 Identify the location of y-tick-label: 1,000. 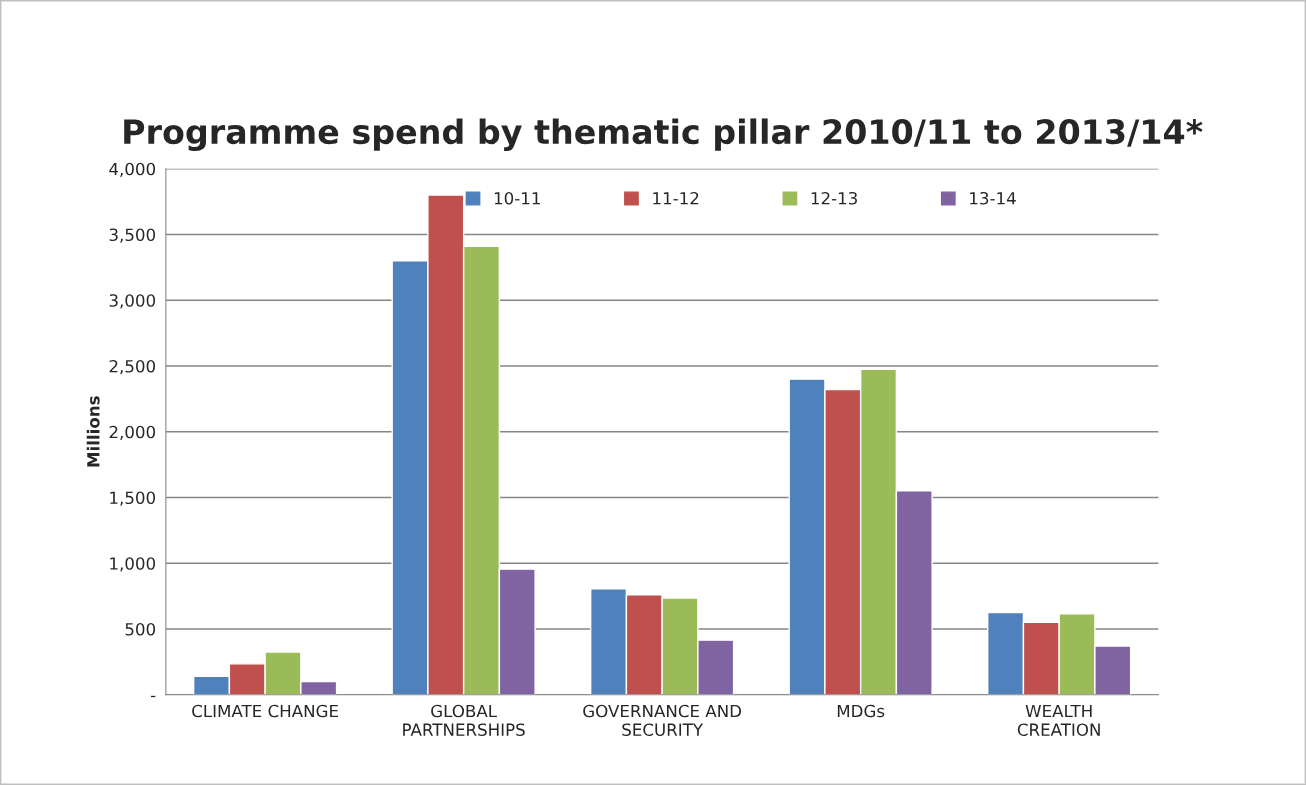
(133, 564).